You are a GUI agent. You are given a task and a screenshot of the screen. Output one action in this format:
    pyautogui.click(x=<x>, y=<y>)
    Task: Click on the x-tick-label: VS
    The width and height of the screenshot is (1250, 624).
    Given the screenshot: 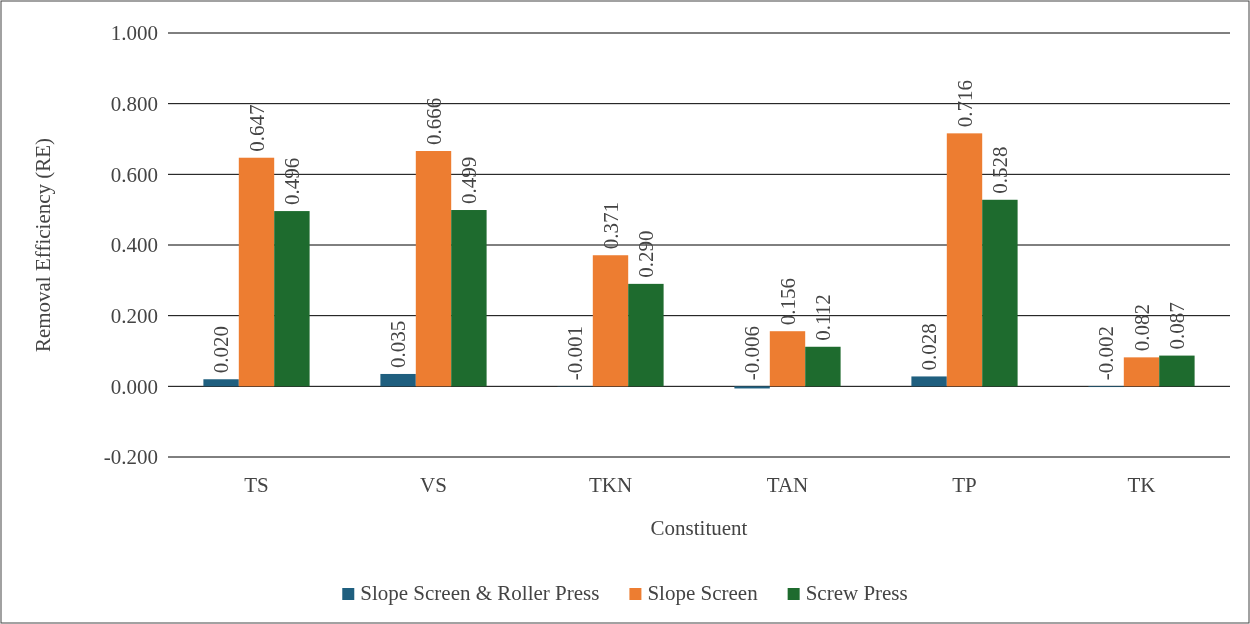 What is the action you would take?
    pyautogui.click(x=433, y=484)
    